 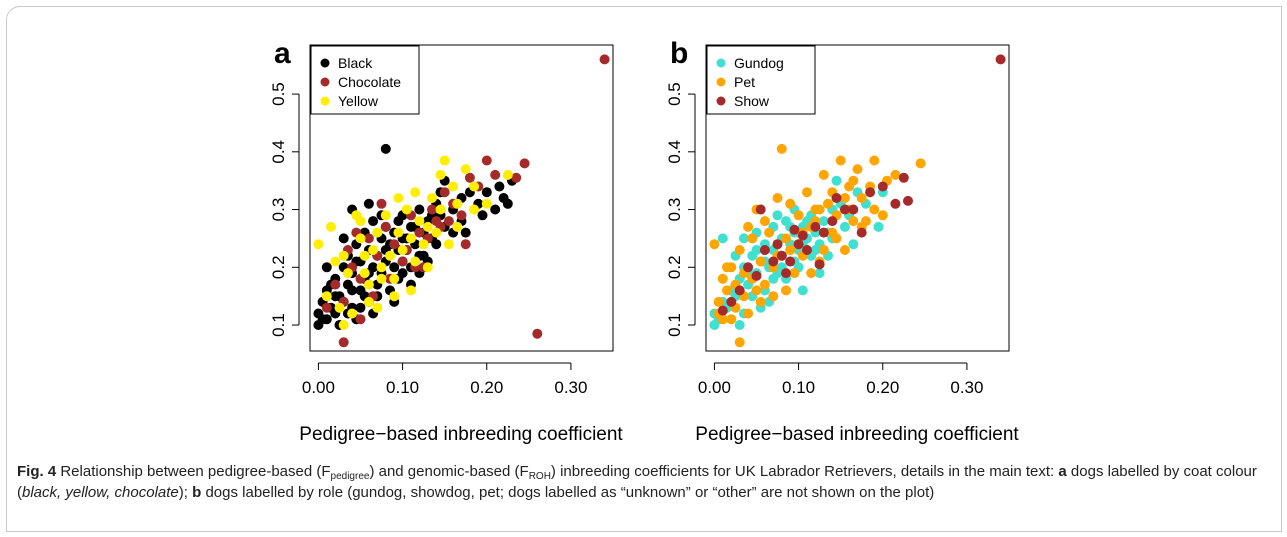 I want to click on caption-colours: black, yellow, chocolate, so click(x=100, y=492).